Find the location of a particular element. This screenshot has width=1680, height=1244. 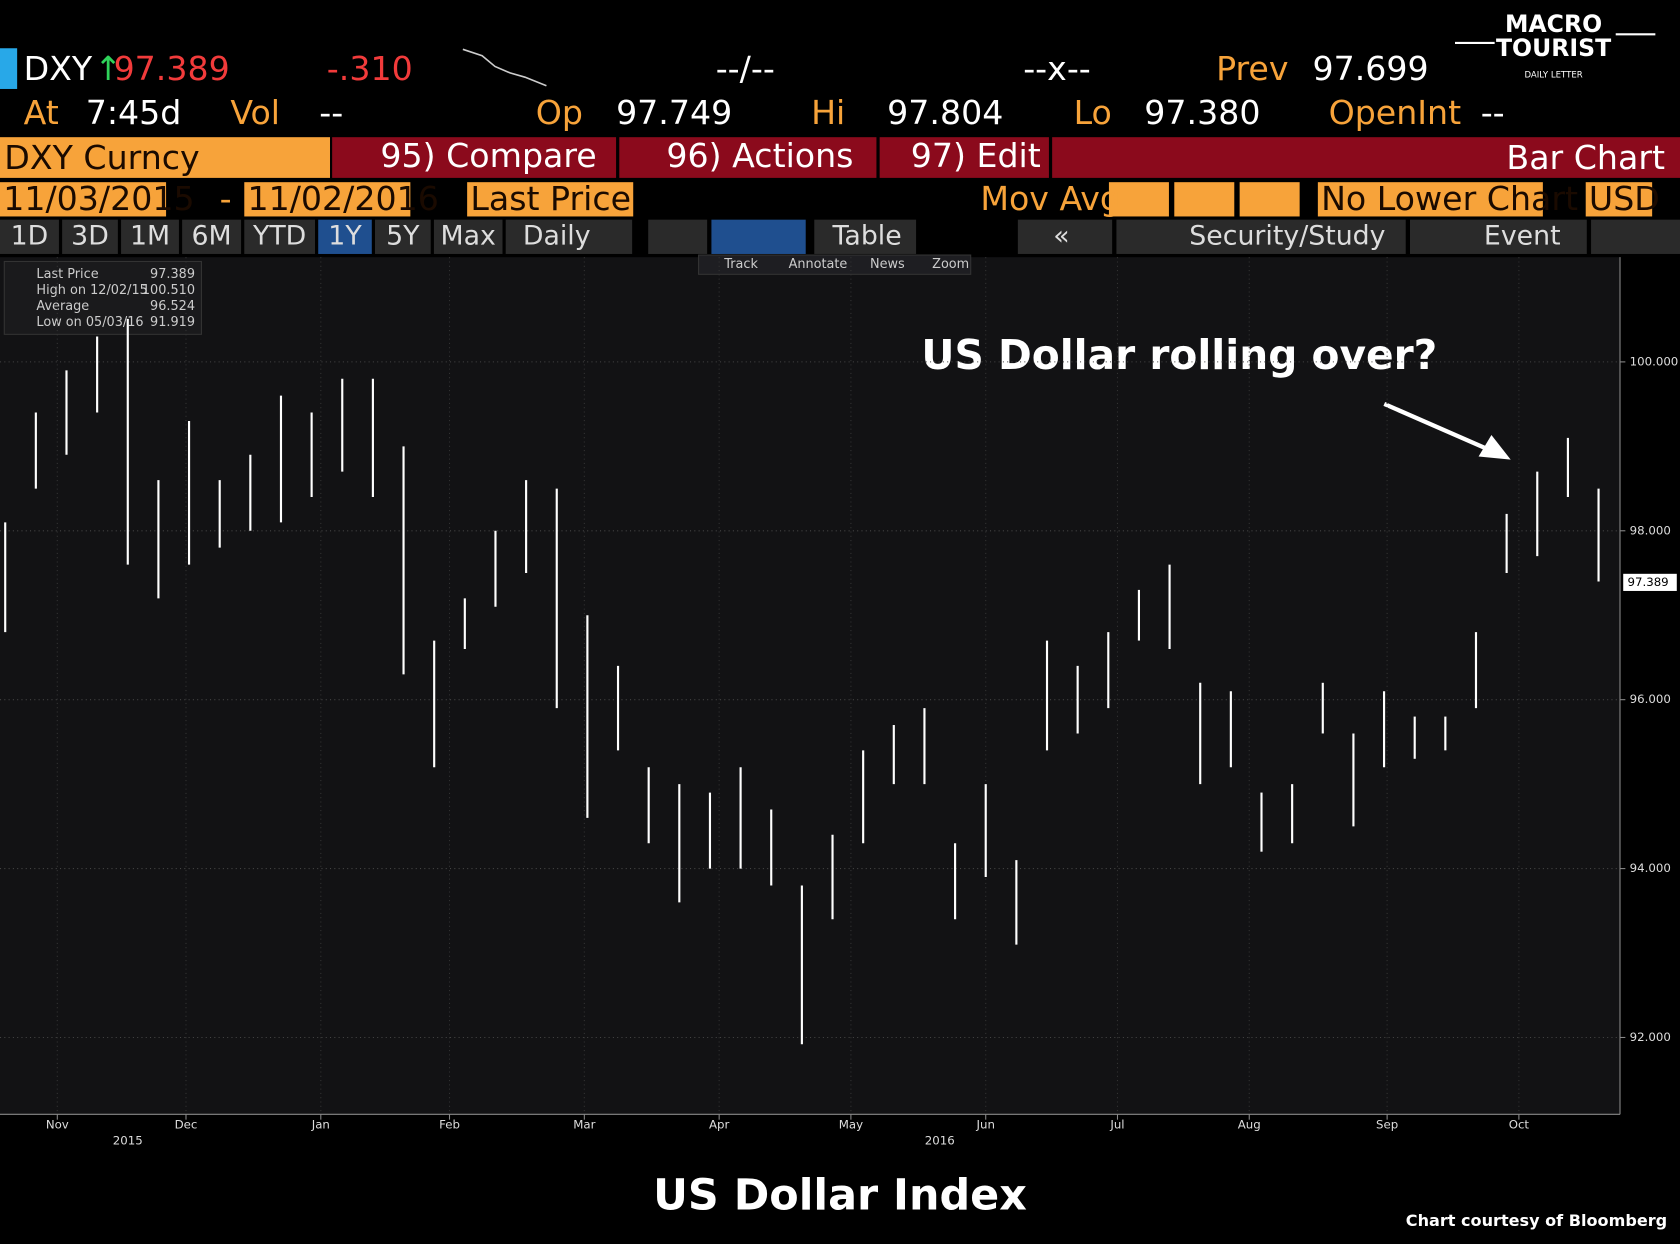

period: 6M is located at coordinates (212, 235).